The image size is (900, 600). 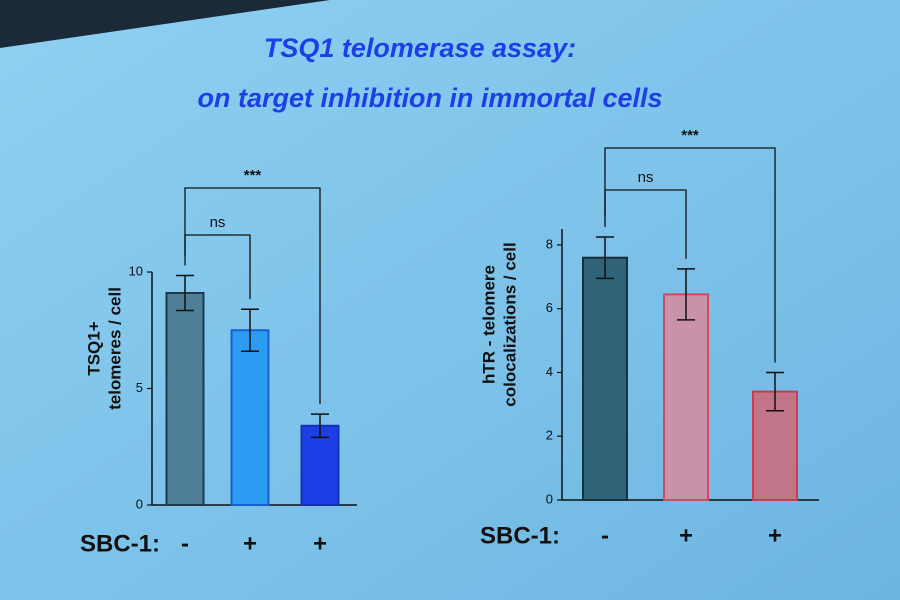 What do you see at coordinates (139, 387) in the screenshot?
I see `y-tick-label: 5` at bounding box center [139, 387].